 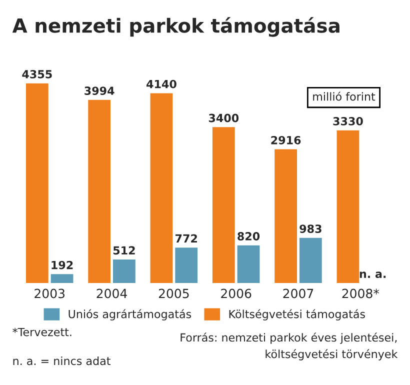 I want to click on x-tick-label: 2006, so click(x=236, y=293).